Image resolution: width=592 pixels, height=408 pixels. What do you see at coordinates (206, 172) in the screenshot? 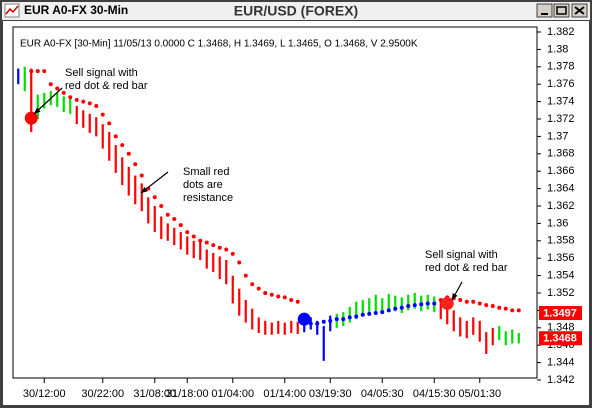
I see `annotation-text: Small red` at bounding box center [206, 172].